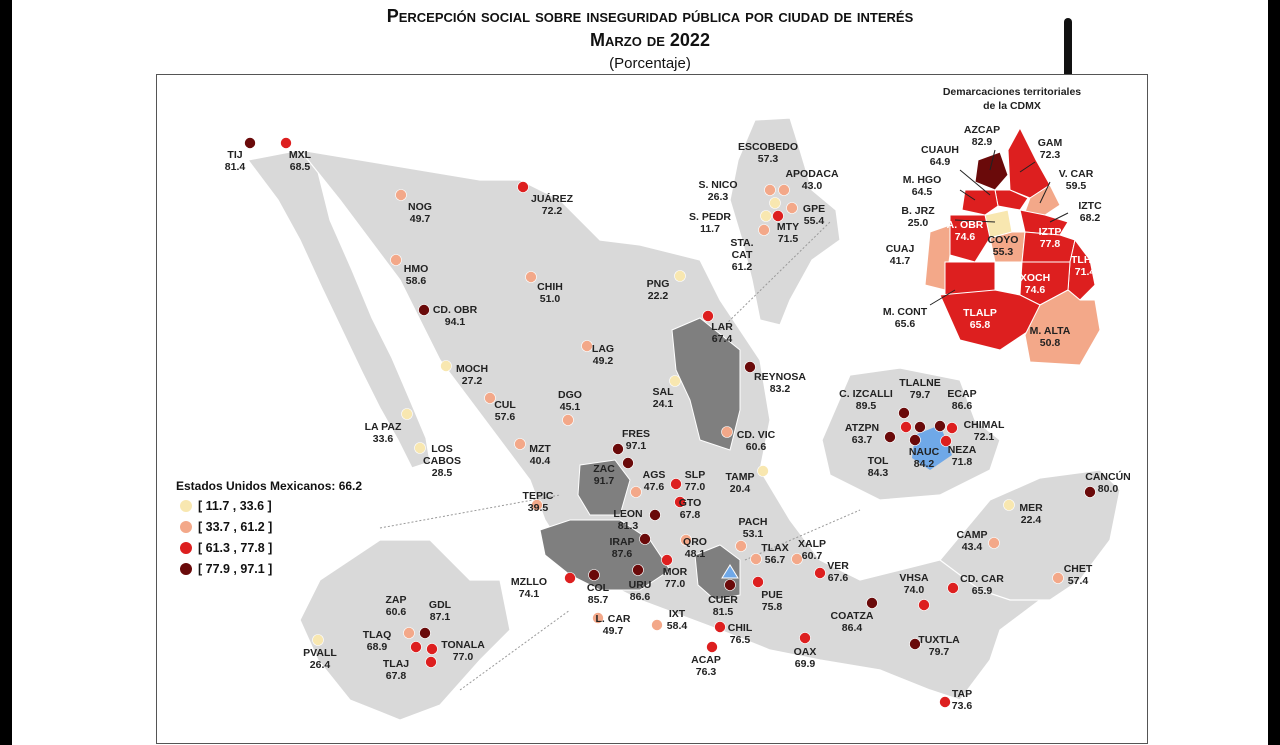  What do you see at coordinates (764, 230) in the screenshot?
I see `mty-sta-cat-marker` at bounding box center [764, 230].